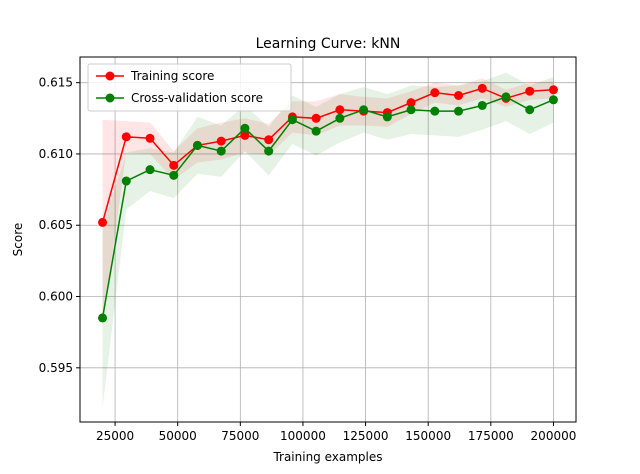 The height and width of the screenshot is (474, 640). What do you see at coordinates (56, 154) in the screenshot?
I see `y-tick-label: 0.610` at bounding box center [56, 154].